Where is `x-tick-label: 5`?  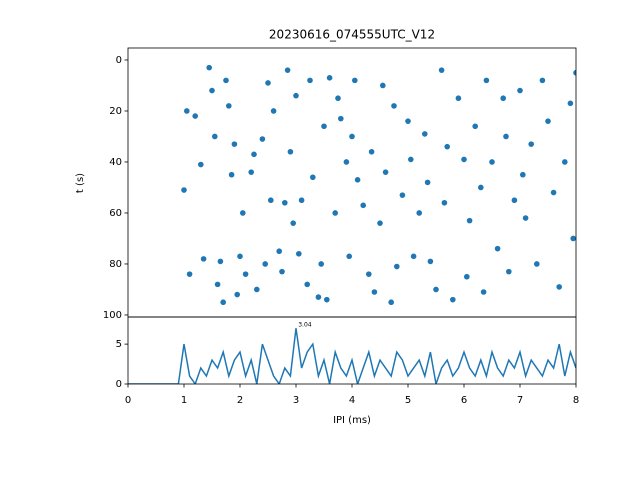
x-tick-label: 5 is located at coordinates (408, 400).